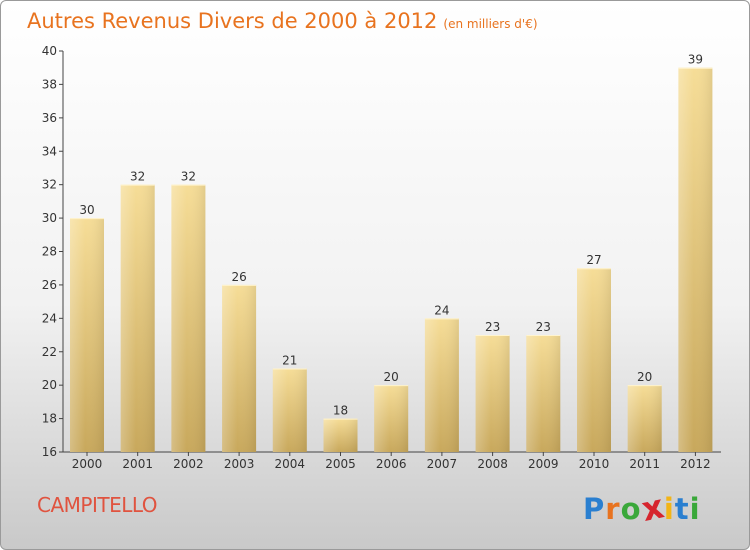 The image size is (750, 550). Describe the element at coordinates (290, 464) in the screenshot. I see `x-tick-label: 2004` at that location.